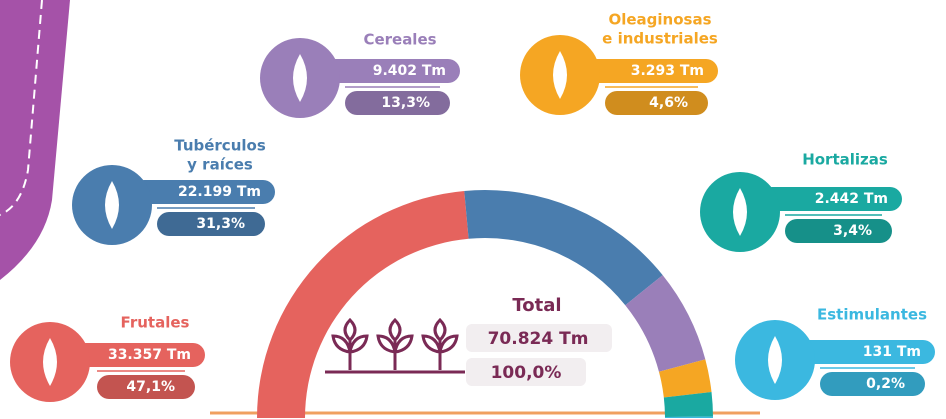  Describe the element at coordinates (150, 387) in the screenshot. I see `share-label: 47,1%` at that location.